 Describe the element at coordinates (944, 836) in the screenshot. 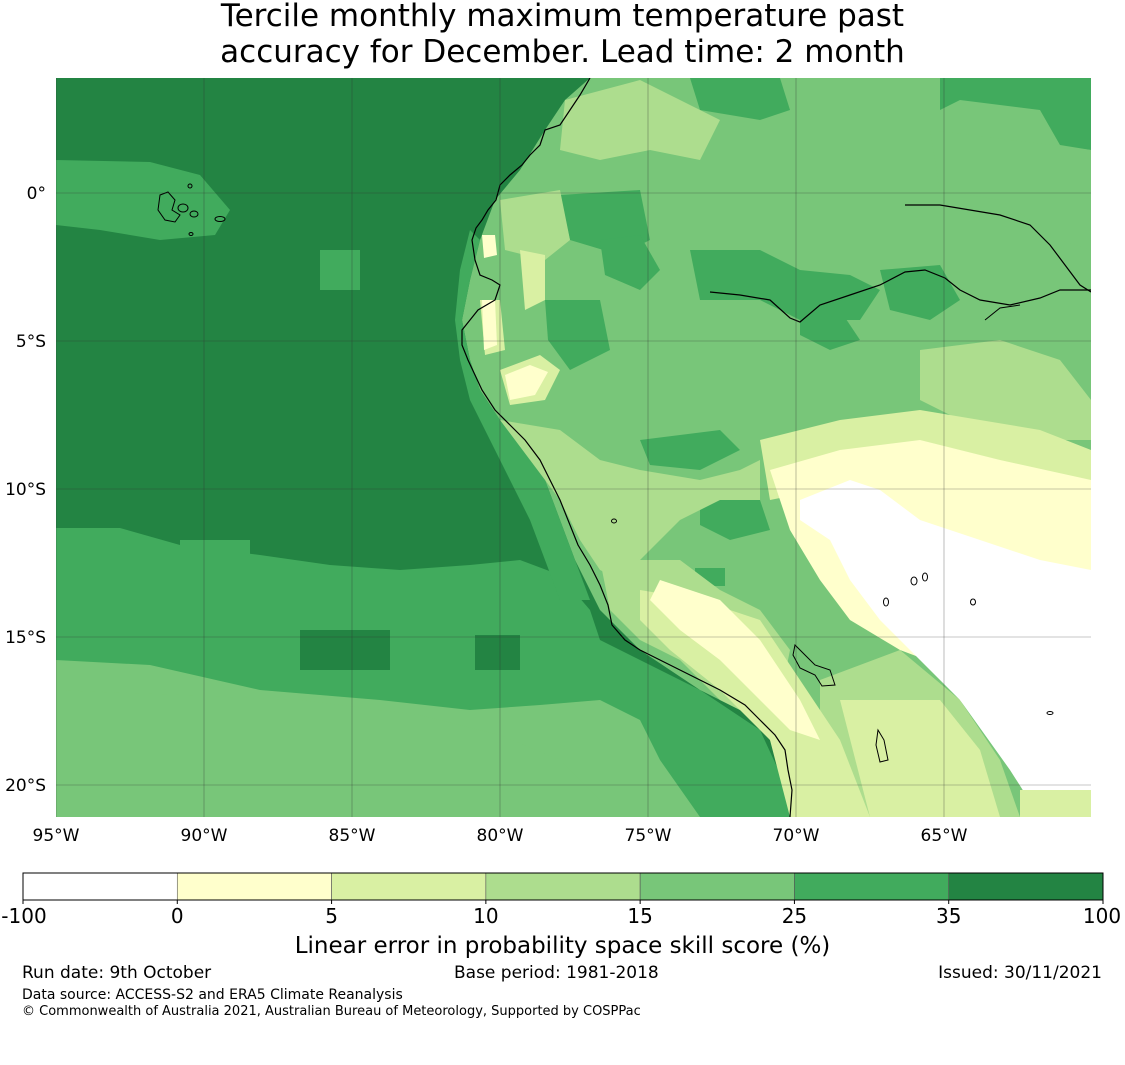

I see `longitude-label: 65°W` at that location.